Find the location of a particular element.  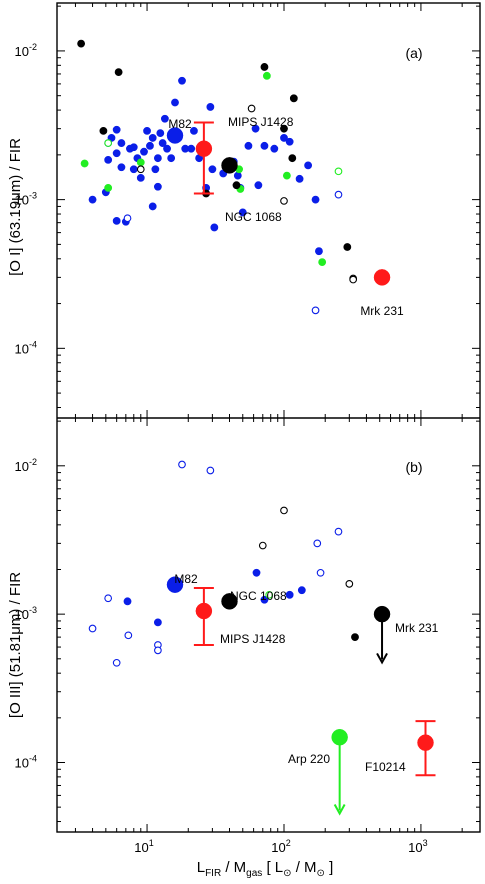

label-ngc-1068: NGC 1068 is located at coordinates (253, 217).